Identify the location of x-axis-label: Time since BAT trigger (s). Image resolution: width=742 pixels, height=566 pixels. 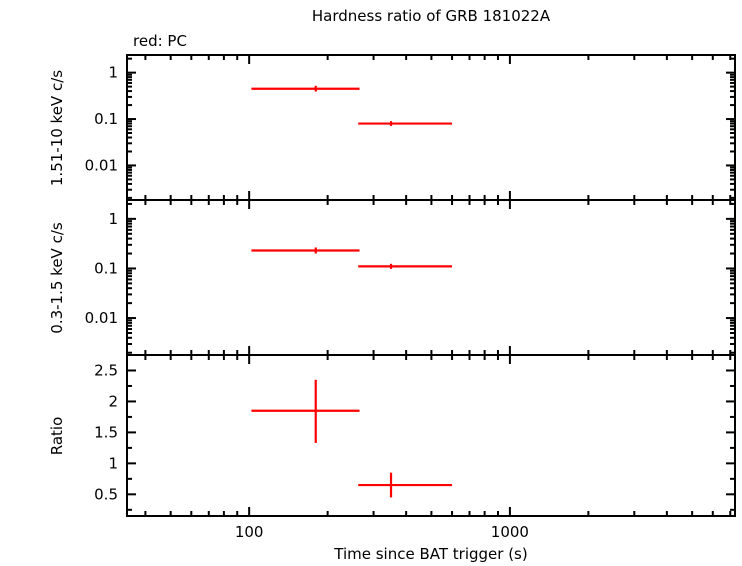
(430, 554).